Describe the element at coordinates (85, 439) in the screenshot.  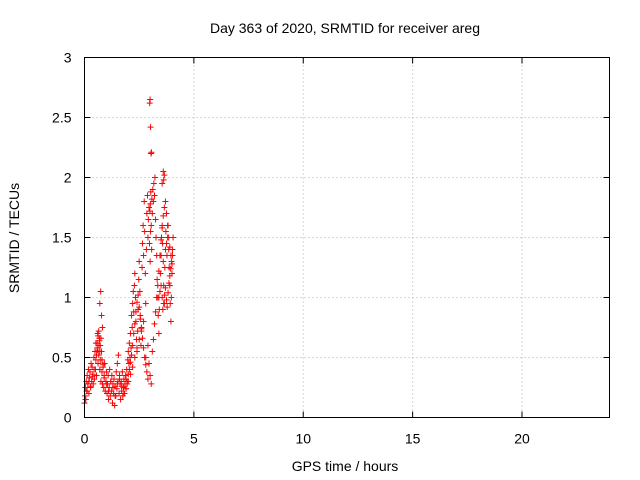
I see `x-tick-label: 0` at that location.